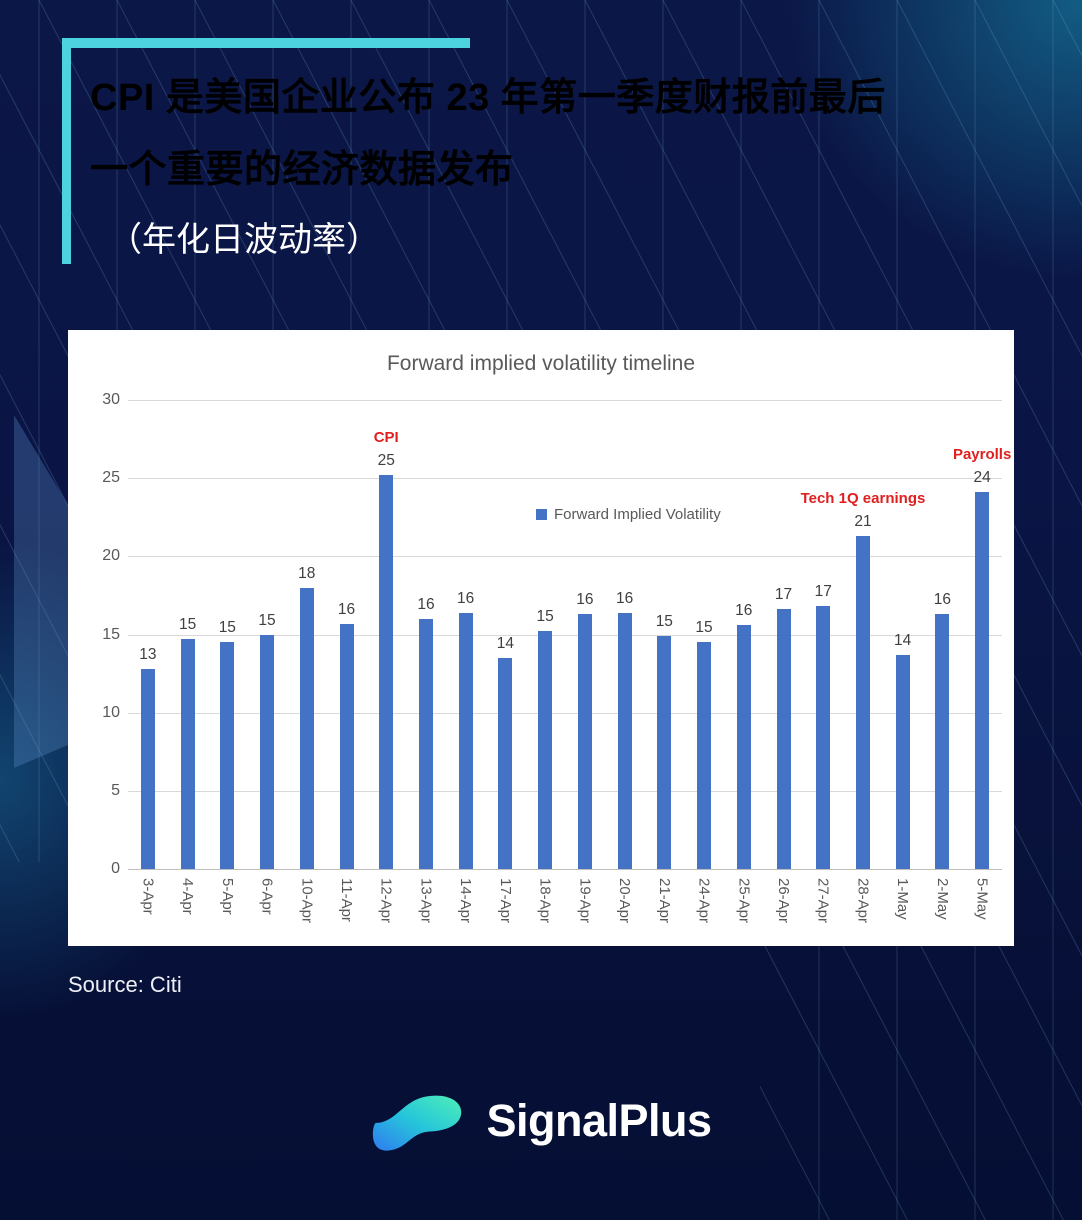 This screenshot has height=1220, width=1082. Describe the element at coordinates (111, 399) in the screenshot. I see `y-tick-label: 30` at that location.